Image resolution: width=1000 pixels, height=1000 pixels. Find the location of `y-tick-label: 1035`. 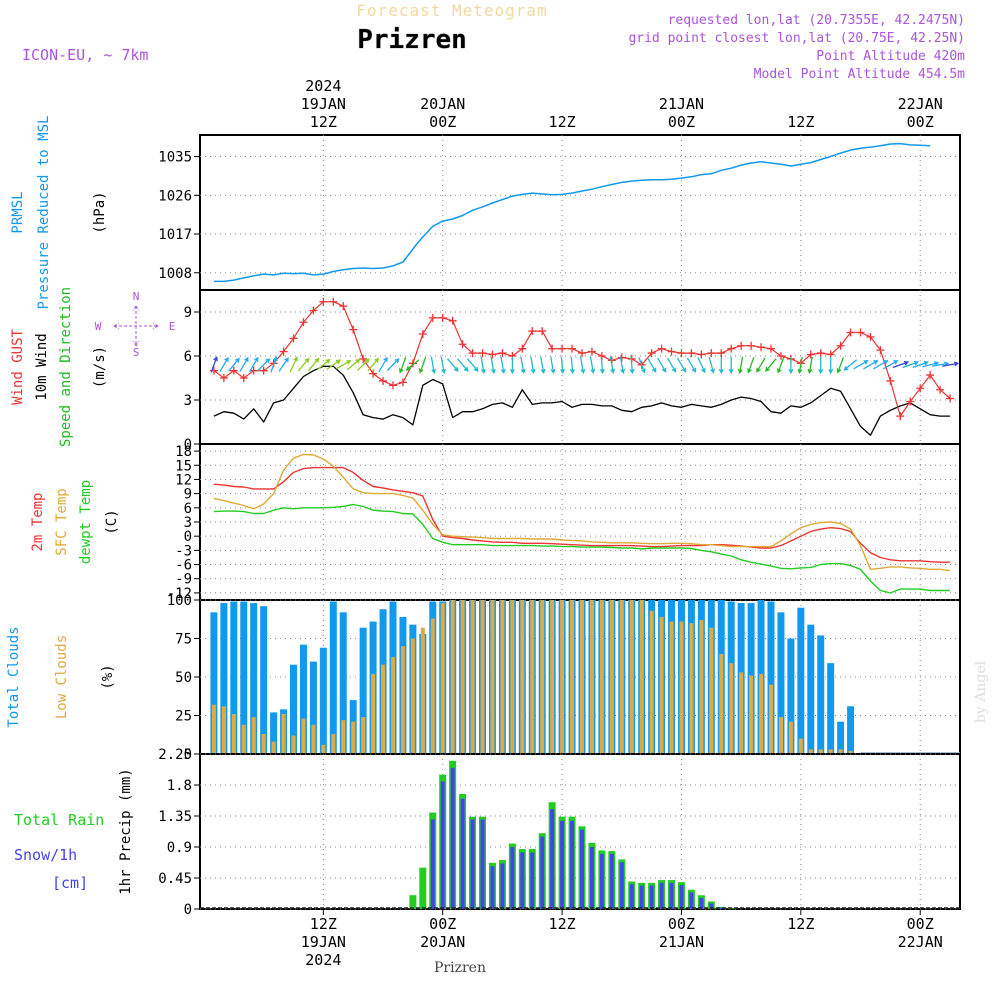

y-tick-label: 1035 is located at coordinates (175, 158).